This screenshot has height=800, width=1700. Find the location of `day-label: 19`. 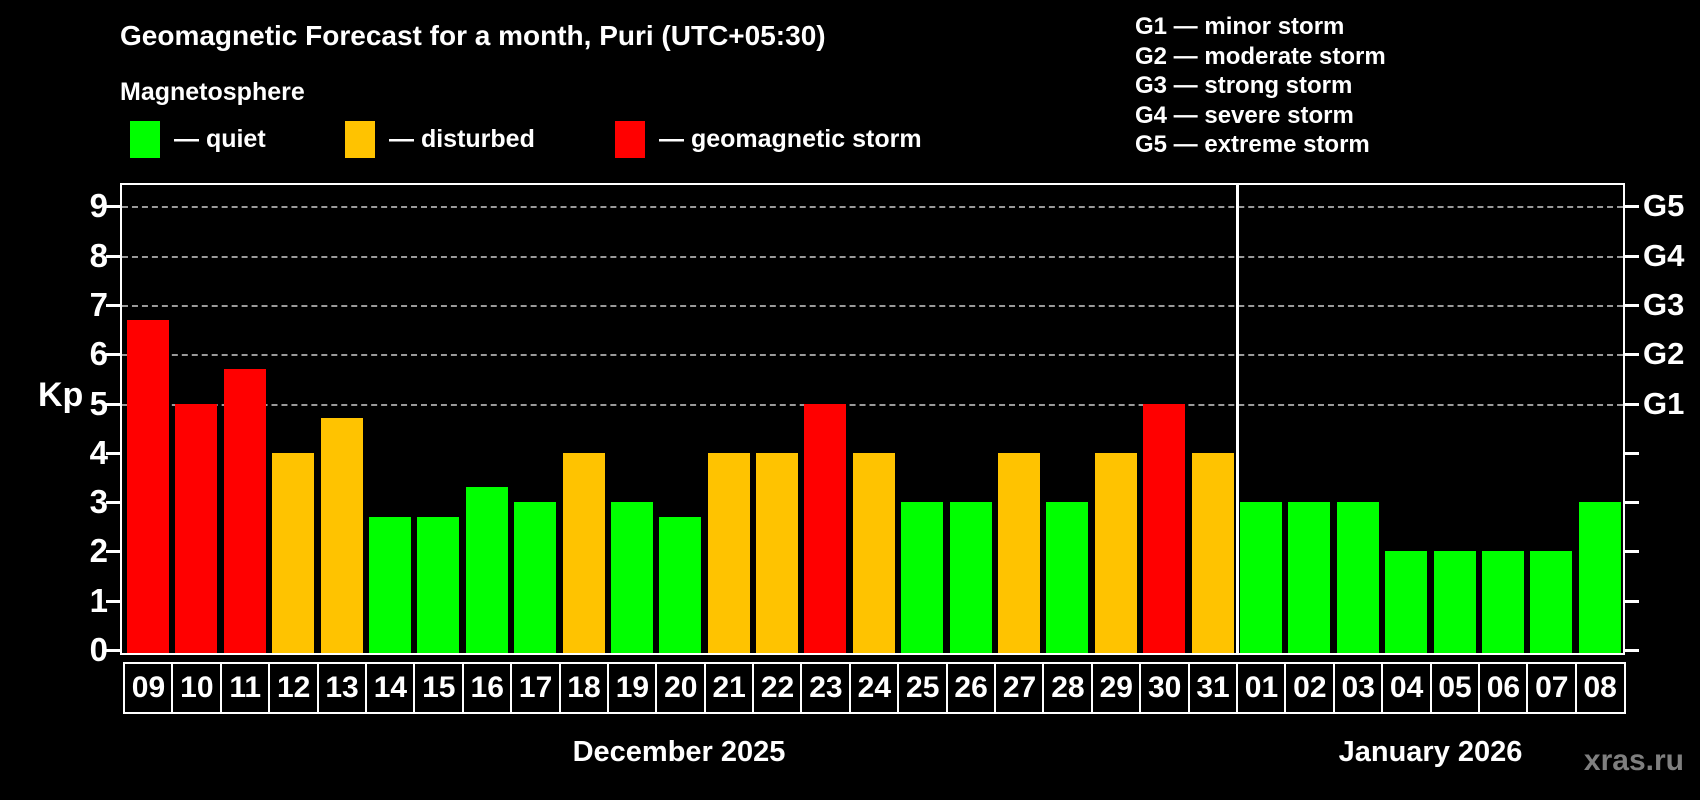

day-label: 19 is located at coordinates (632, 688).